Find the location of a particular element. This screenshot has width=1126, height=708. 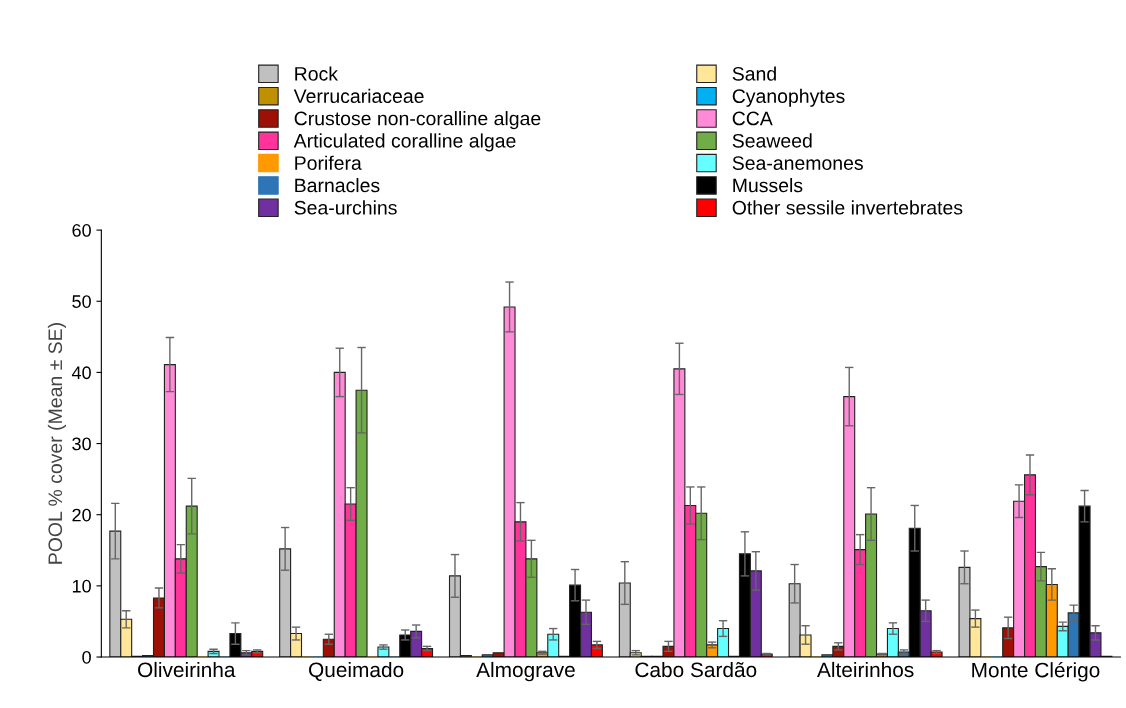

legend-label: Sea-anemones is located at coordinates (797, 163).